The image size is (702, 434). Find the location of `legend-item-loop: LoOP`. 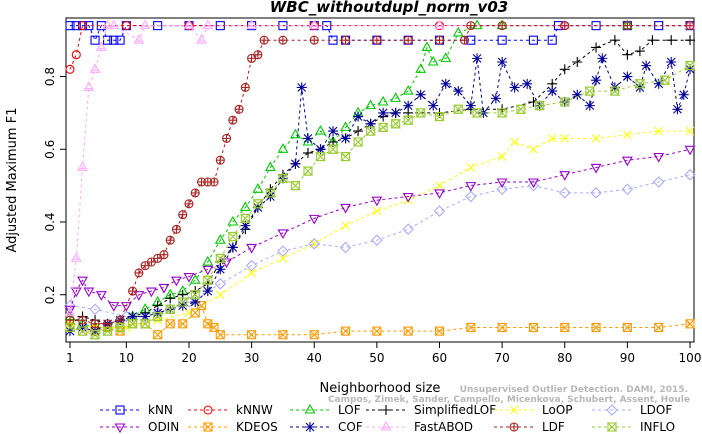

legend-item-loop: LoOP is located at coordinates (533, 410).